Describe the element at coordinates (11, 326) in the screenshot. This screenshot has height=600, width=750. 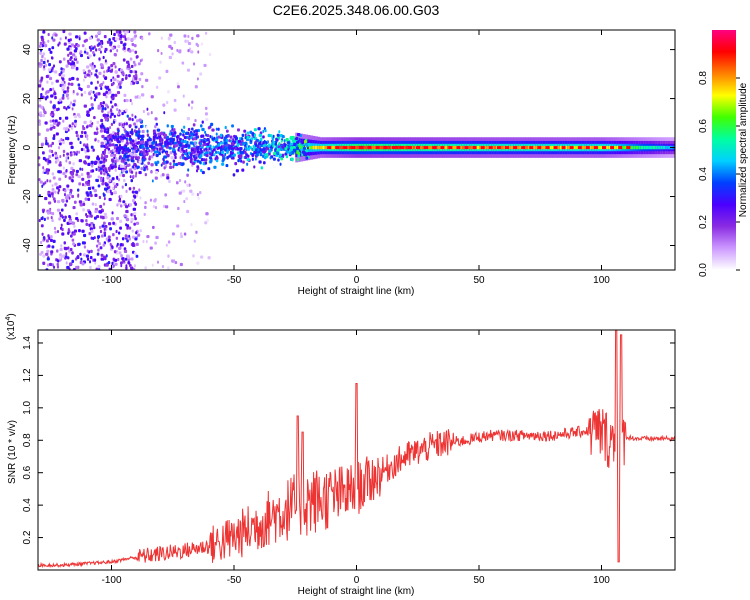
I see `snr-y-multiplier: (x104)` at that location.